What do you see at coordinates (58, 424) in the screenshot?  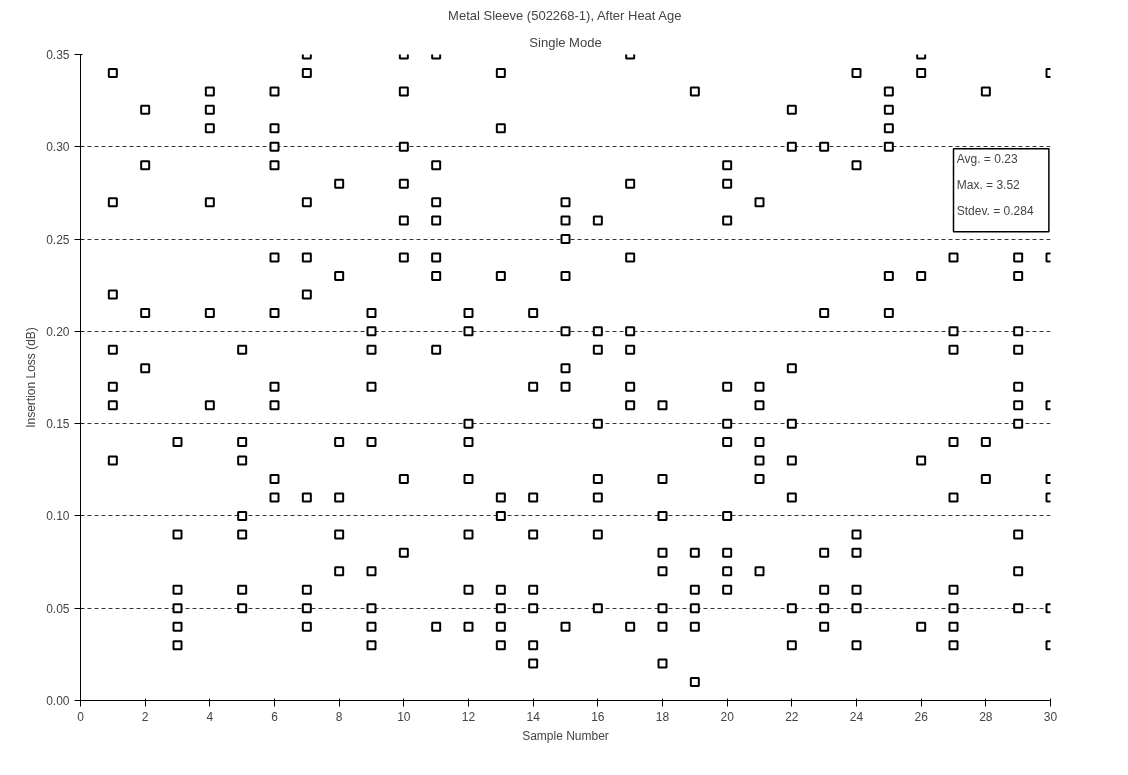 I see `y-tick-label: 0.15` at bounding box center [58, 424].